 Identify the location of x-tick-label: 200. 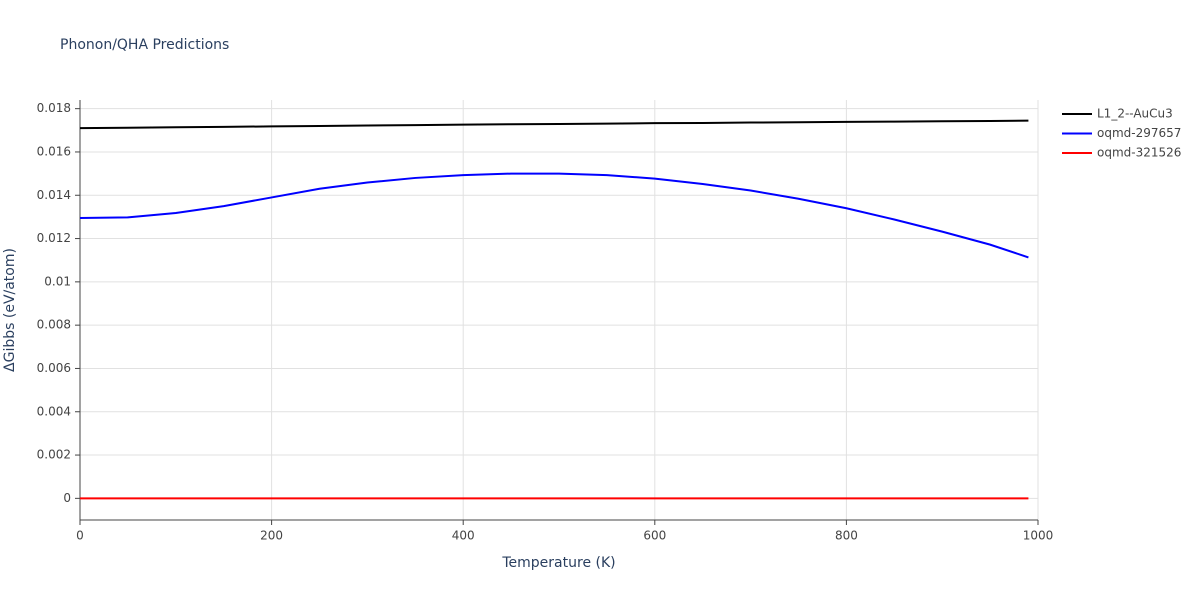
(271, 536).